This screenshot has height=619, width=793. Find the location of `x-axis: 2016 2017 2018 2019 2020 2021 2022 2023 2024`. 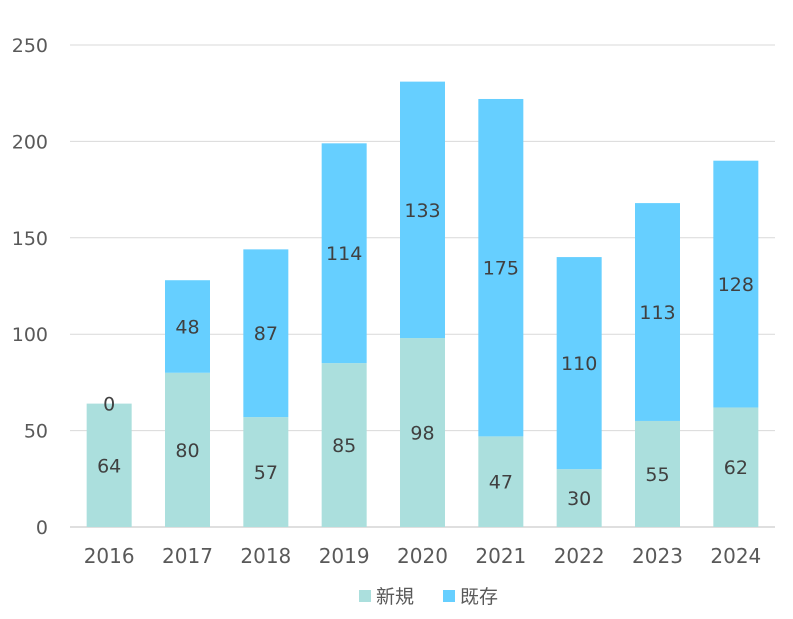

x-axis: 2016 2017 2018 2019 2020 2021 2022 2023 2024 is located at coordinates (423, 556).